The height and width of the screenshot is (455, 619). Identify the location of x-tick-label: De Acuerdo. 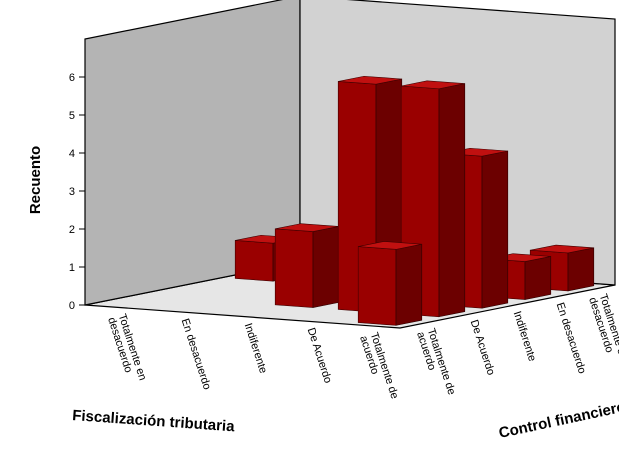
(319, 355).